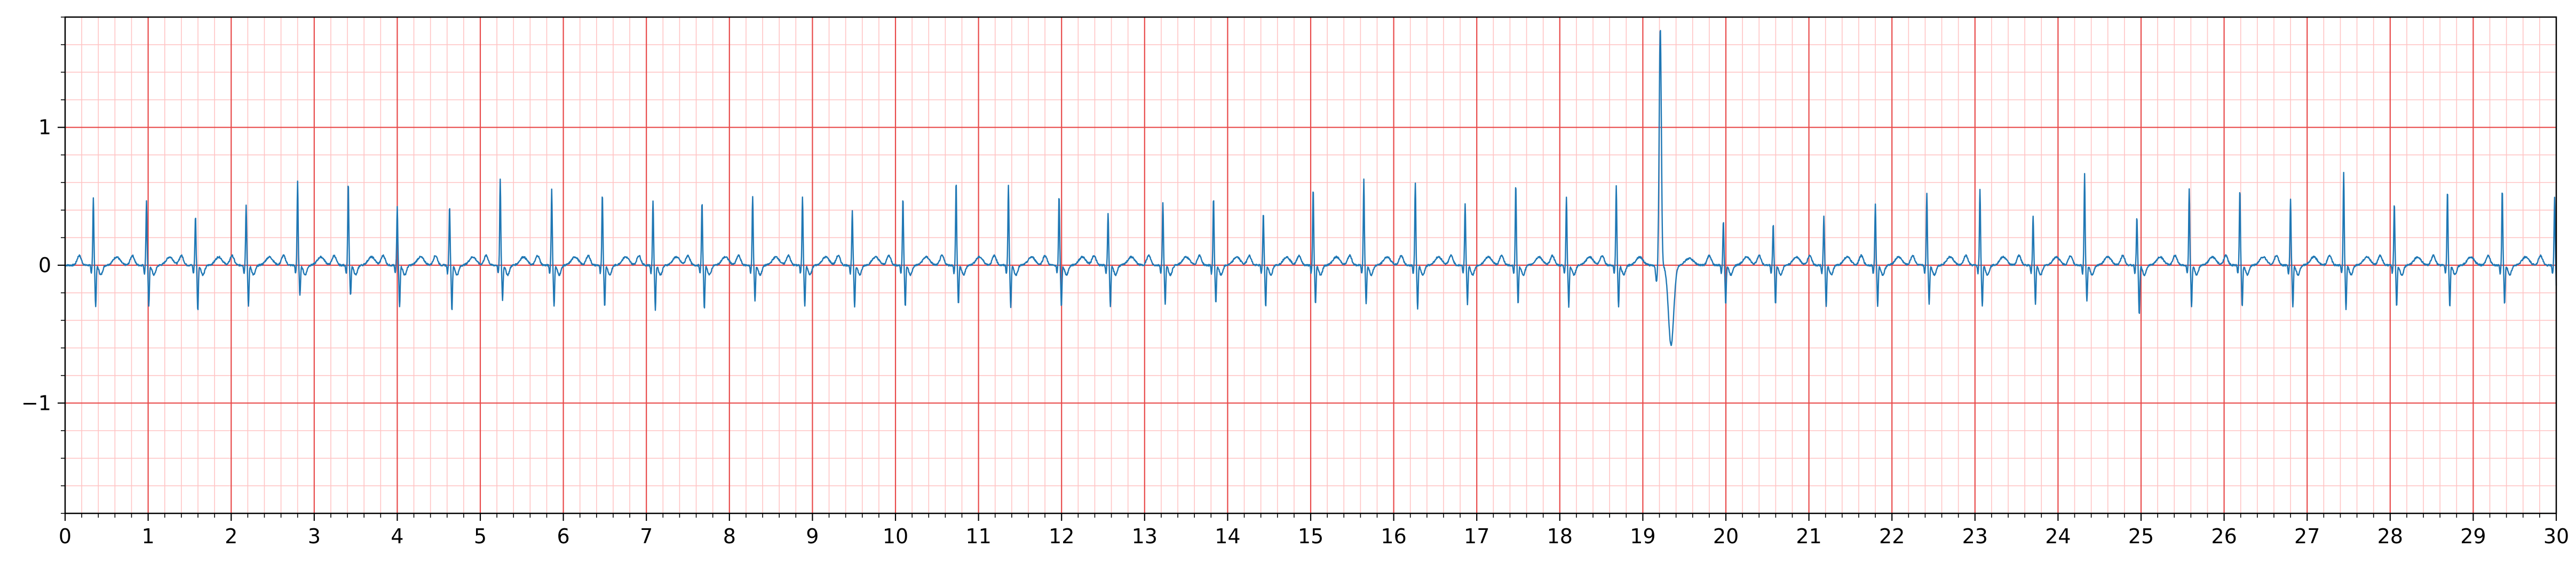 The height and width of the screenshot is (563, 2576). I want to click on x-tick-label: 12, so click(1061, 536).